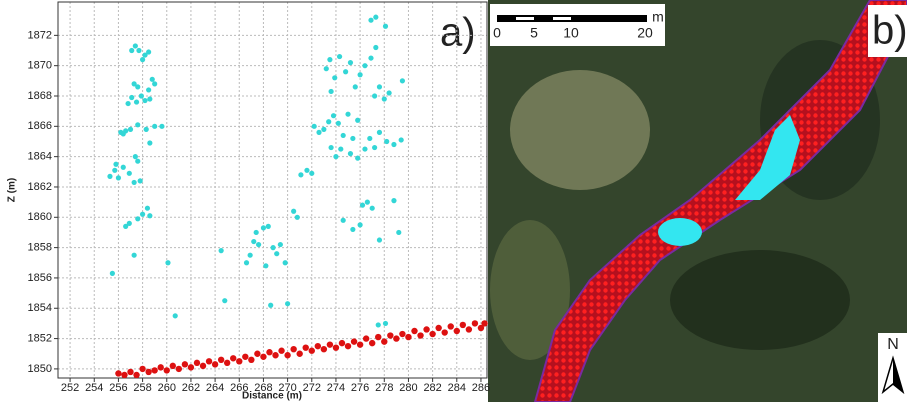 This screenshot has height=407, width=907. Describe the element at coordinates (12, 190) in the screenshot. I see `y-axis-label: Z (m)` at that location.